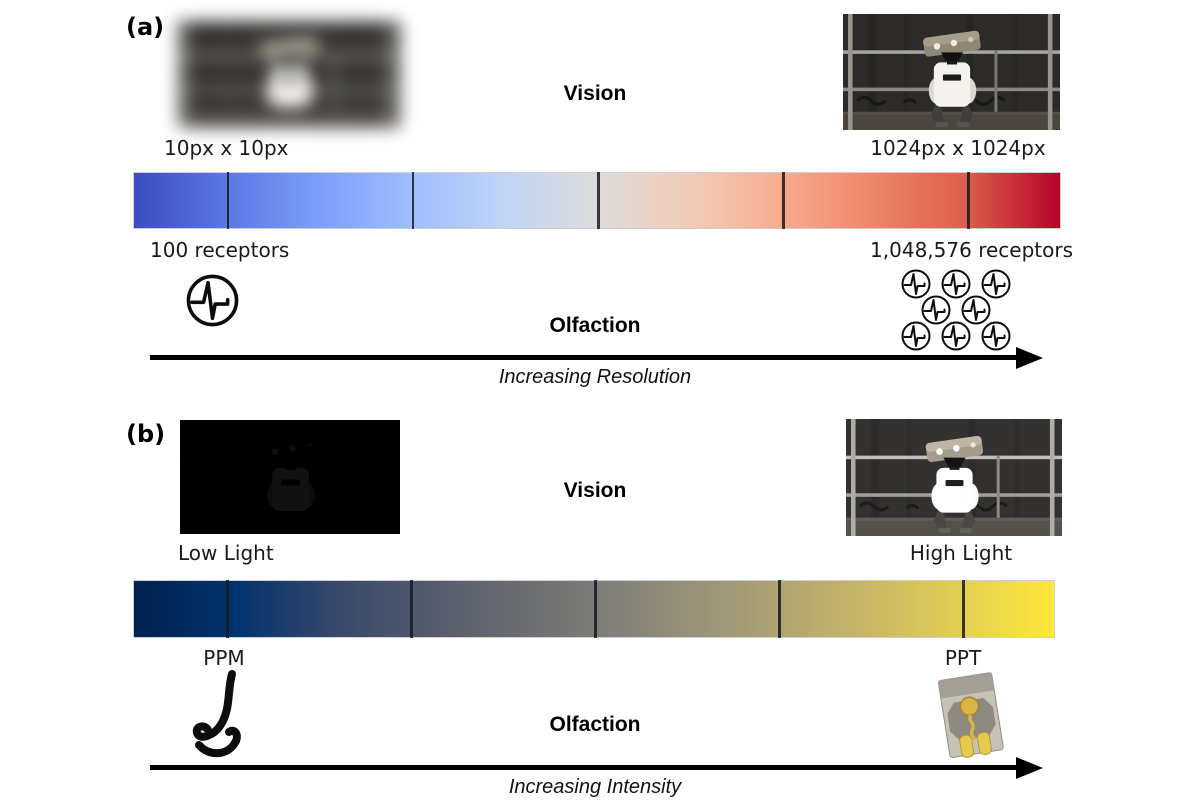  What do you see at coordinates (1029, 358) in the screenshot?
I see `resolution-arrow-head` at bounding box center [1029, 358].